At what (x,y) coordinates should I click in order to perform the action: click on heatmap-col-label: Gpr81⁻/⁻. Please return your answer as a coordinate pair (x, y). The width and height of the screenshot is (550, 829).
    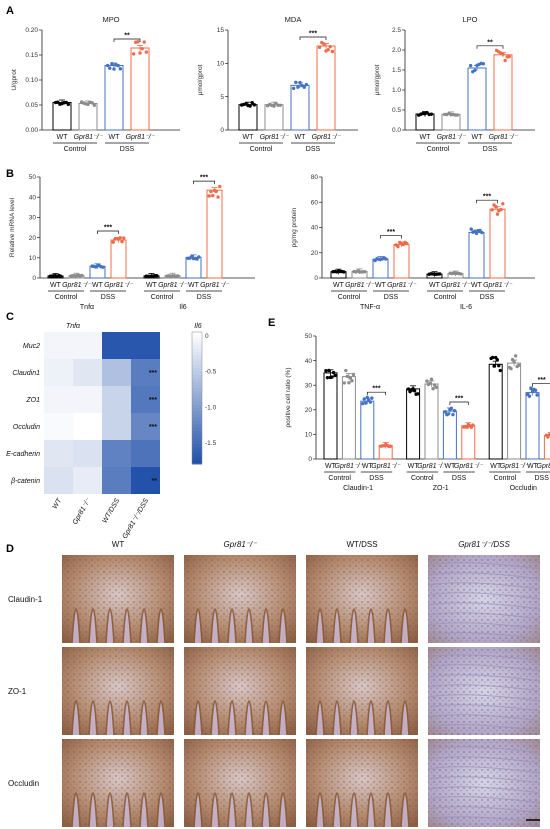
    Looking at the image, I should click on (82, 511).